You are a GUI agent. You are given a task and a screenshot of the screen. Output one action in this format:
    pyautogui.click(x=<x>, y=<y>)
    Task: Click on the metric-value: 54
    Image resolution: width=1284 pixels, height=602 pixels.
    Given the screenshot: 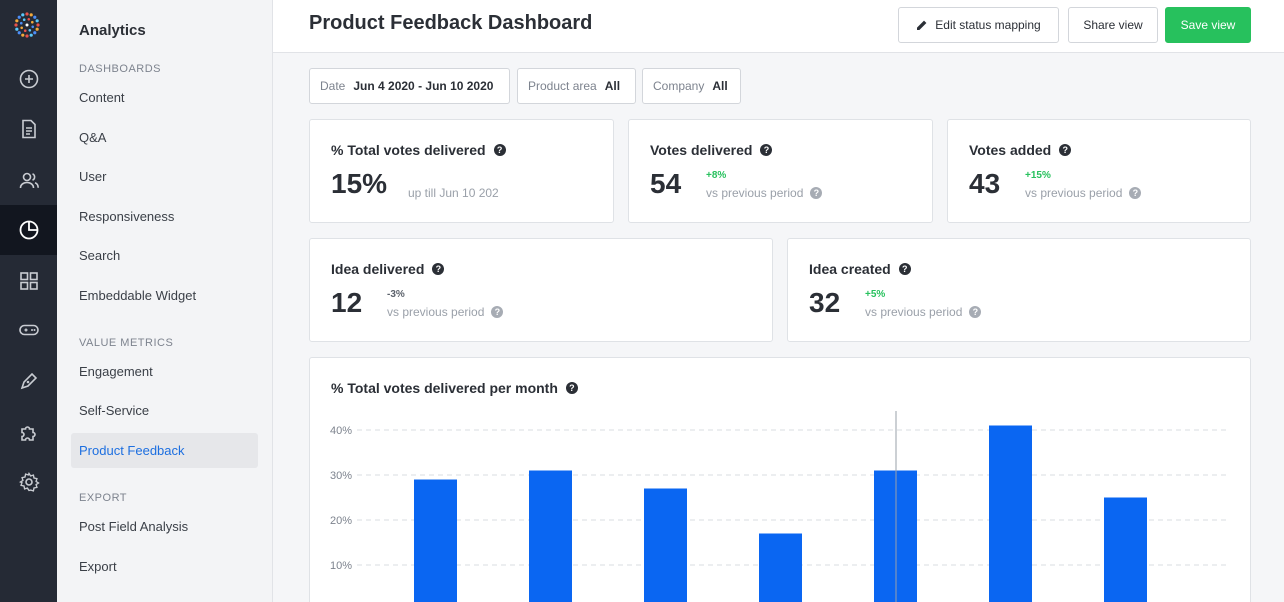 What is the action you would take?
    pyautogui.click(x=666, y=183)
    